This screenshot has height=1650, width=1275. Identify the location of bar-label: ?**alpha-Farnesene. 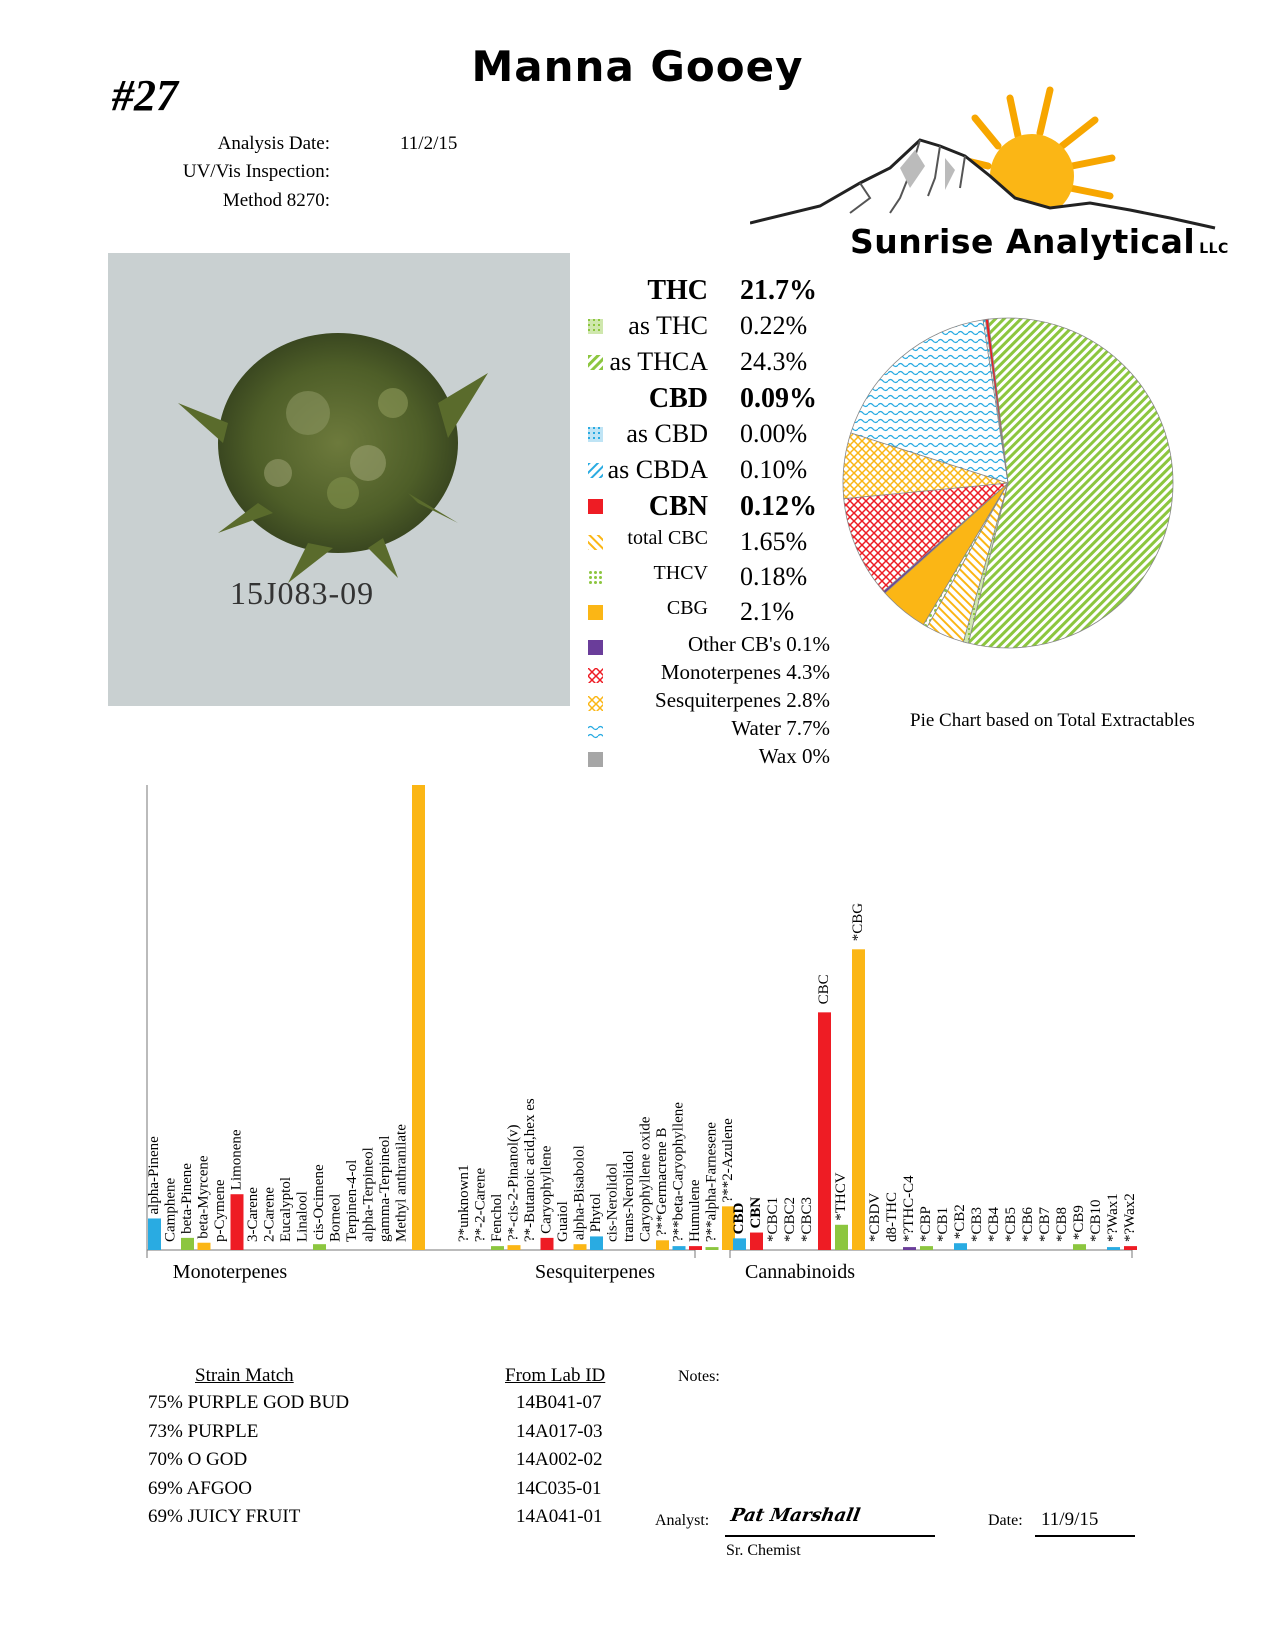
(712, 1182).